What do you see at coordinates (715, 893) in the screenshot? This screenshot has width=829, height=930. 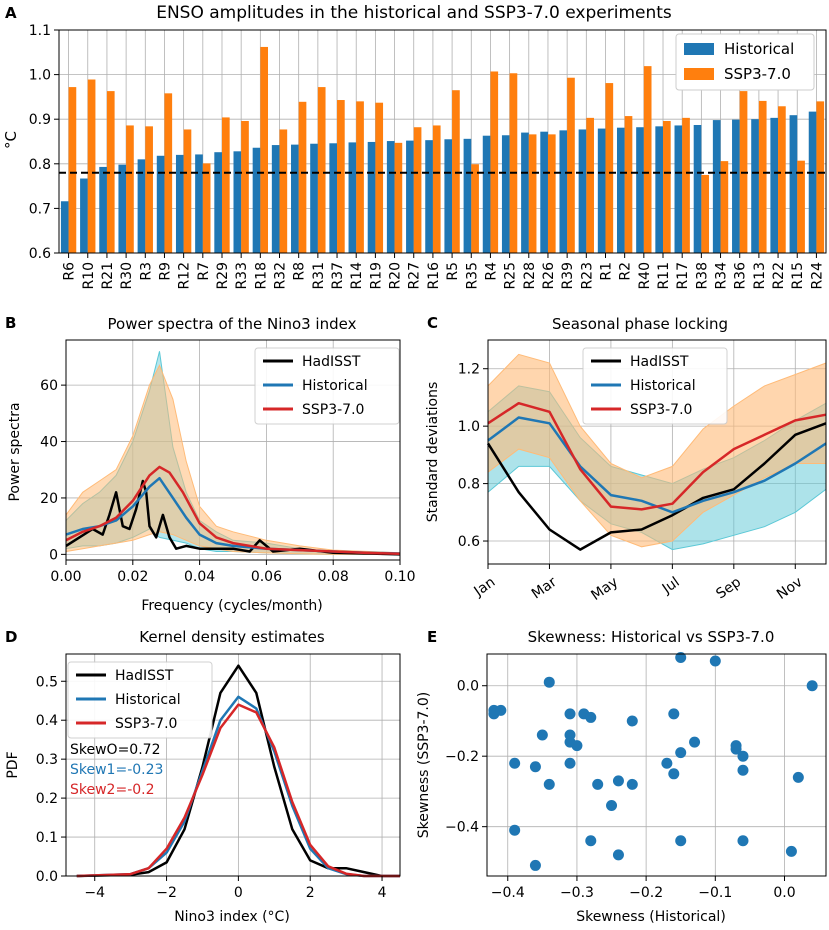 I see `tick-label-x: −0.1` at bounding box center [715, 893].